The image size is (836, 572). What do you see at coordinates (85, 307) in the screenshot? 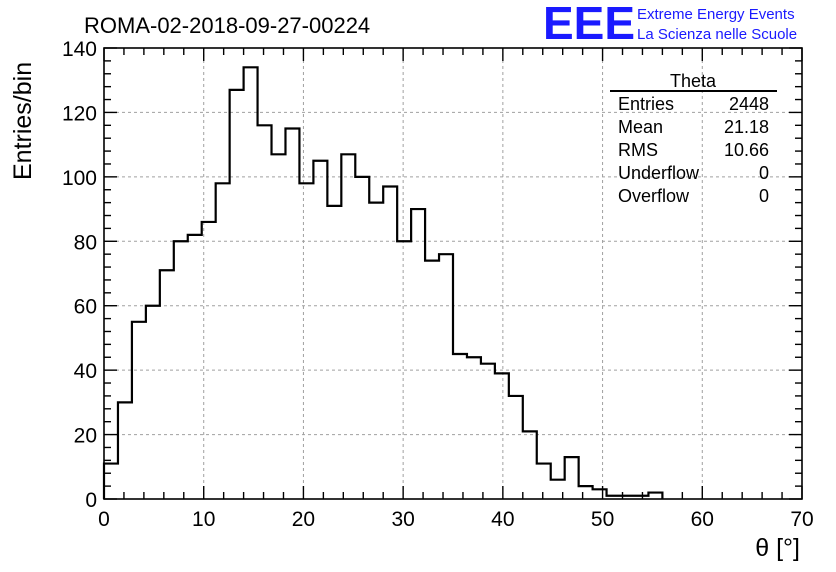
I see `y-tick-label: 60` at bounding box center [85, 307].